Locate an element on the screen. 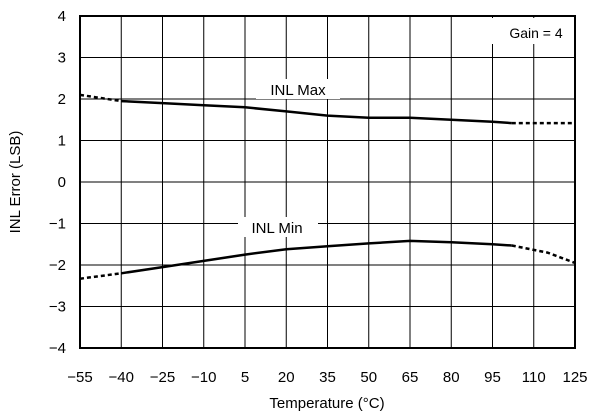 Image resolution: width=591 pixels, height=416 pixels. x-tick-label: 95 is located at coordinates (492, 377).